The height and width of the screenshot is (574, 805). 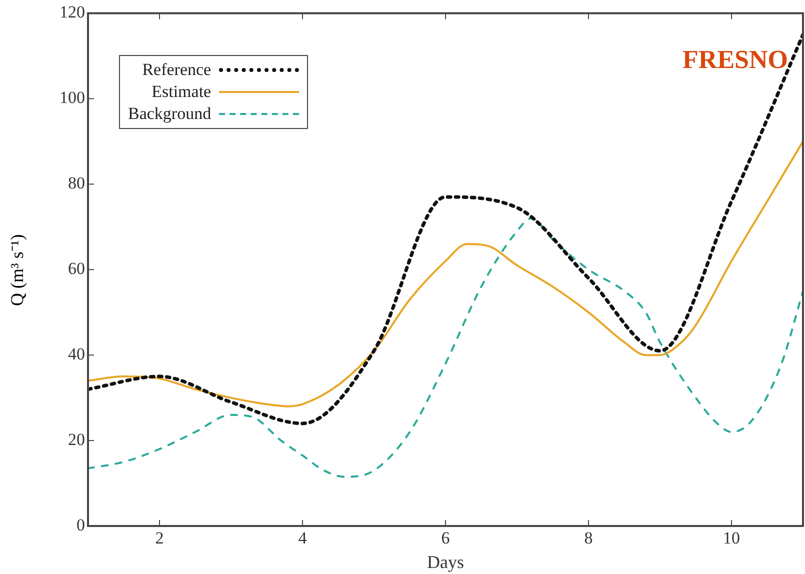 I want to click on y-tick-label: 20, so click(x=76, y=439).